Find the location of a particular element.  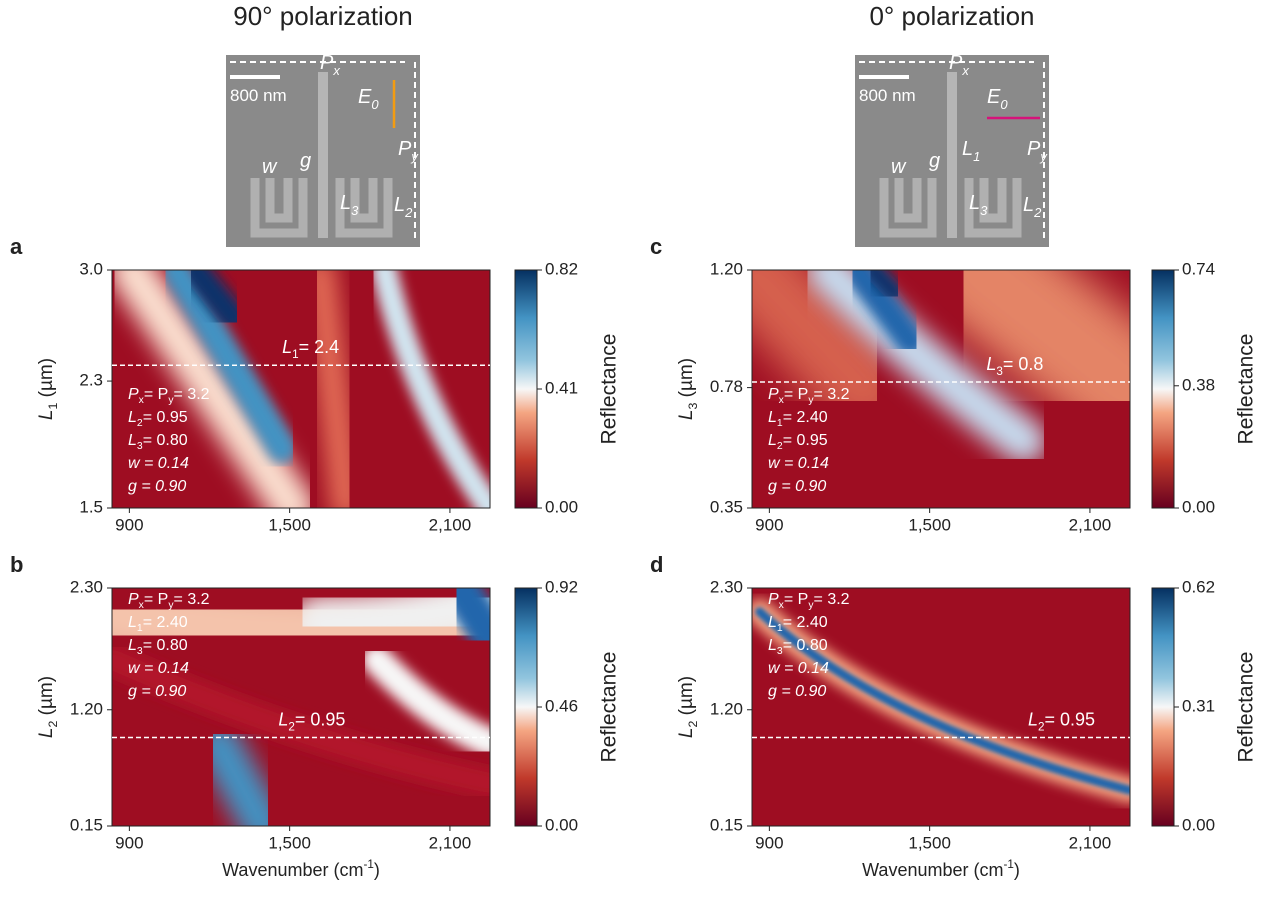

panel-label: d is located at coordinates (656, 564).